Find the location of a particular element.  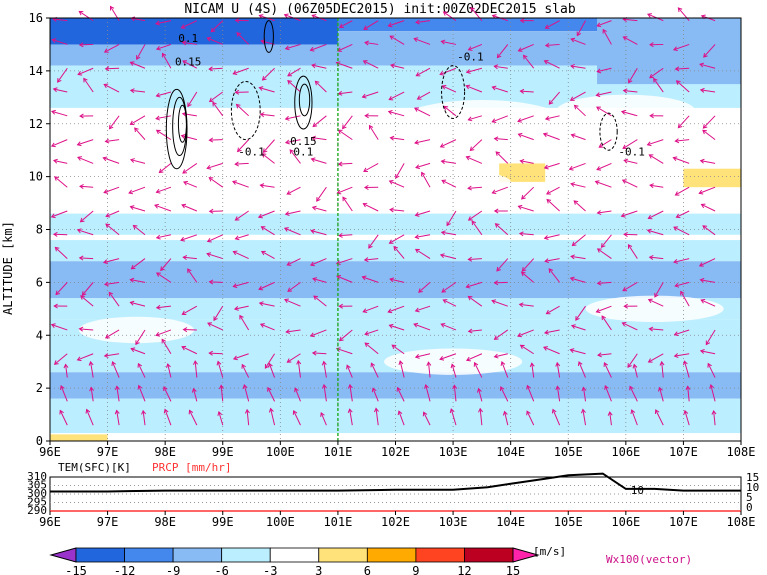

surface-y-left-0: 310 is located at coordinates (37, 476).